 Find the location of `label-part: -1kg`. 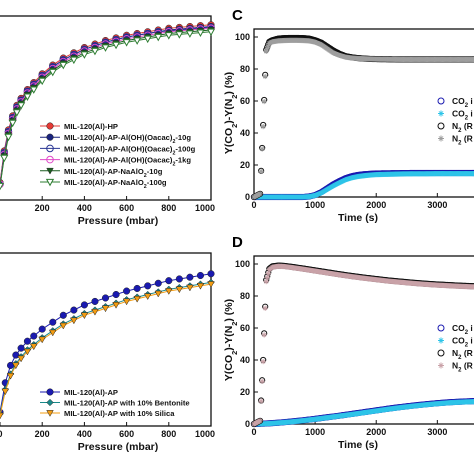

label-part: -1kg is located at coordinates (183, 160).